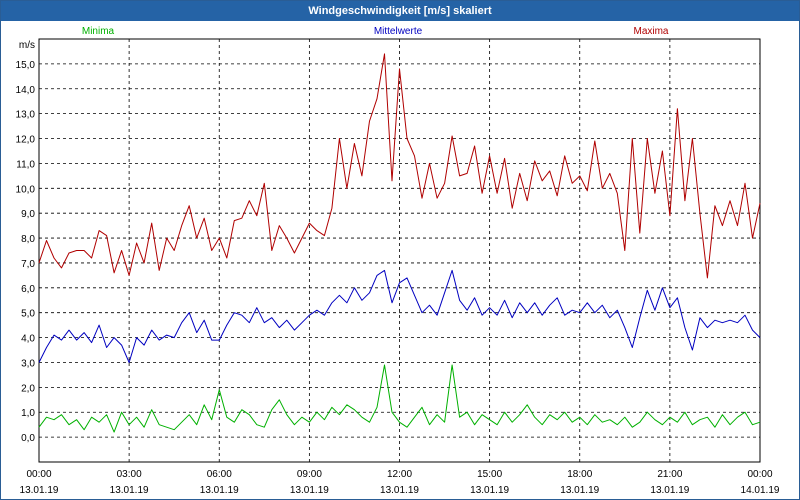  I want to click on legend: Minima Mittelwerte Maxima, so click(375, 31).